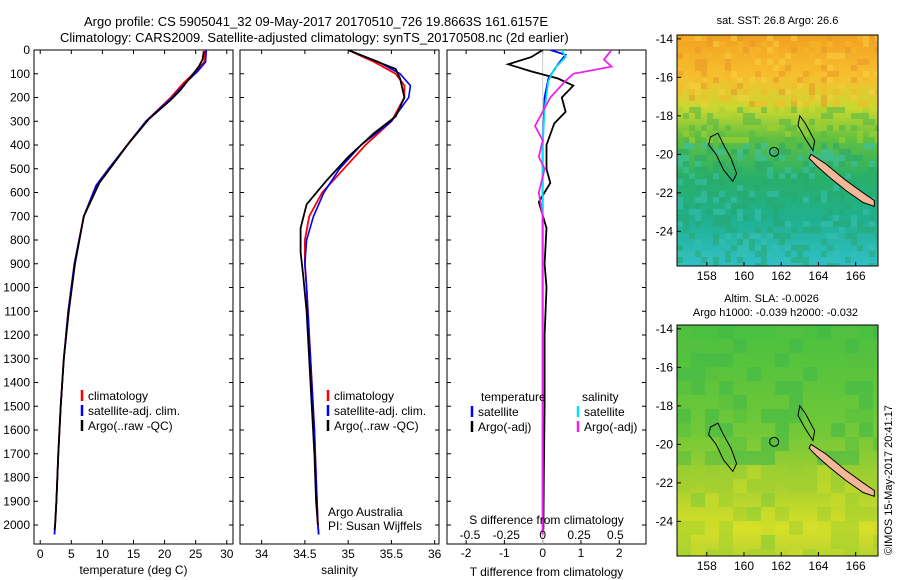 The height and width of the screenshot is (580, 900). Describe the element at coordinates (542, 553) in the screenshot. I see `difference-xtick-label: 0` at that location.